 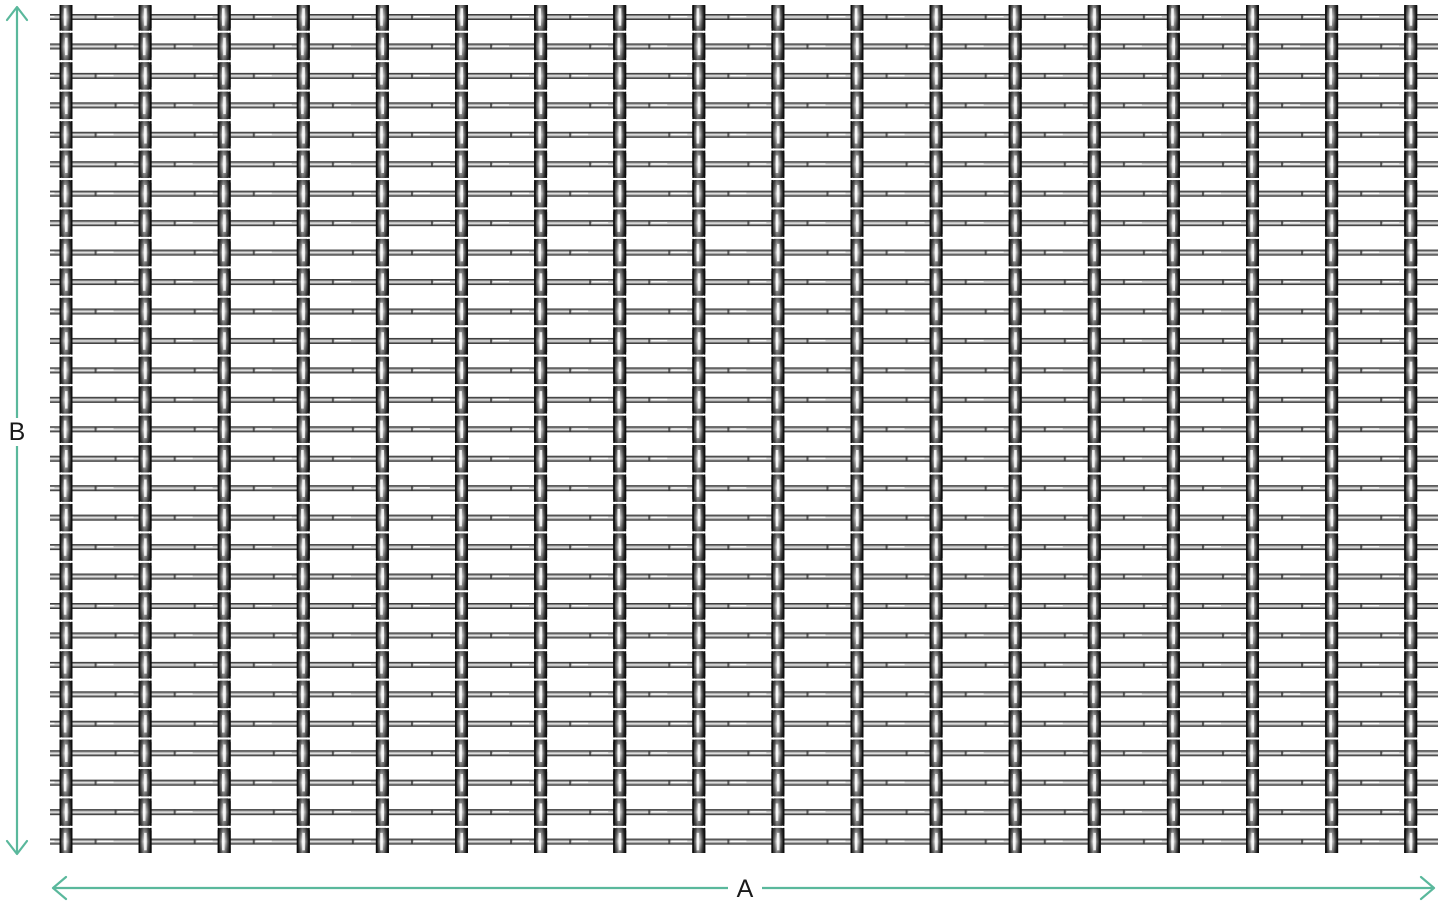 What do you see at coordinates (17, 13) in the screenshot?
I see `height-arrow-top-icon` at bounding box center [17, 13].